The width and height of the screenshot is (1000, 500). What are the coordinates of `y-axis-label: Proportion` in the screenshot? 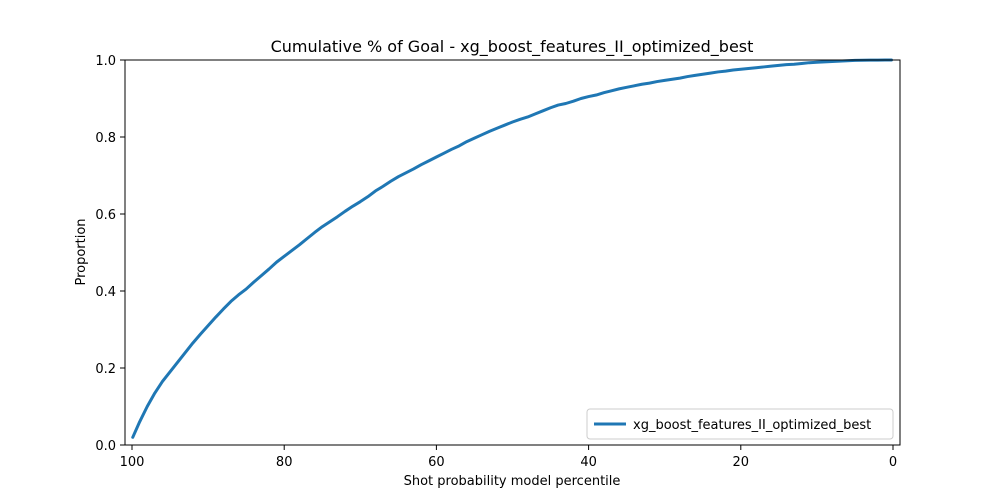 It's located at (81, 251).